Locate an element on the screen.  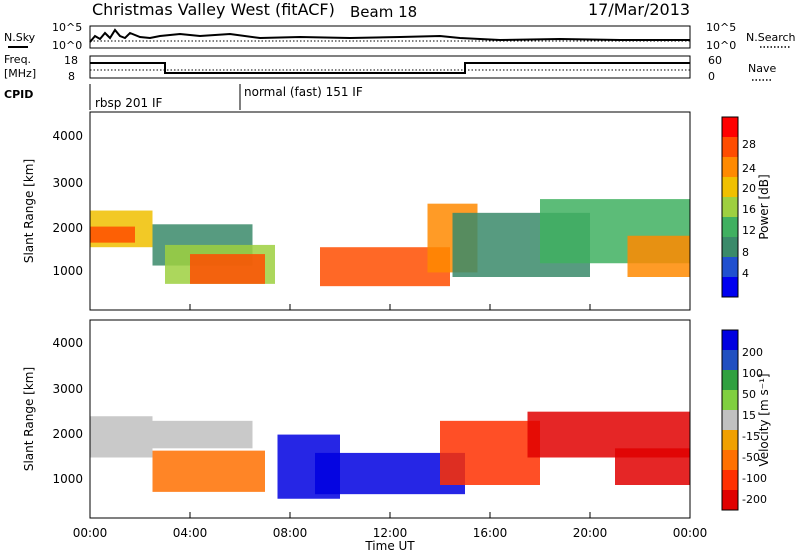
station-title: Christmas Valley West (fitACF) is located at coordinates (213, 9).